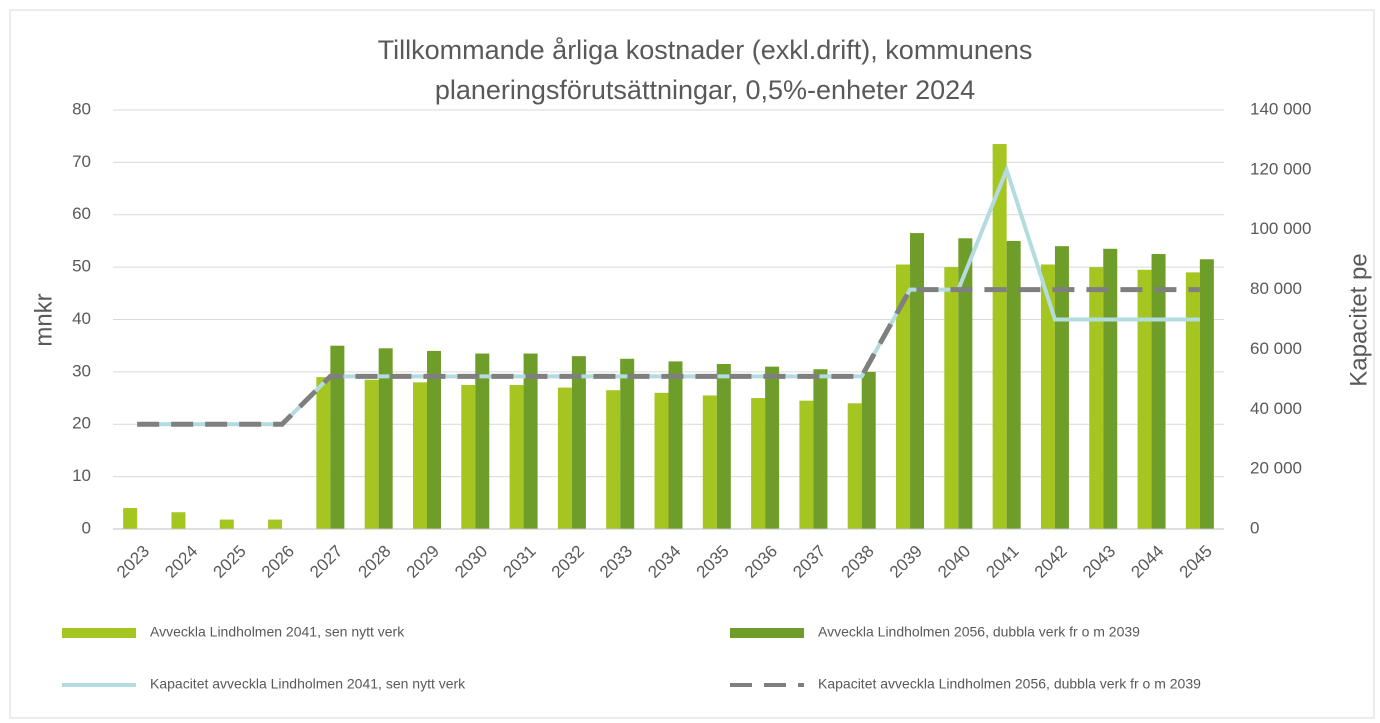 This screenshot has height=723, width=1380. Describe the element at coordinates (81, 108) in the screenshot. I see `y-tick-label: 80` at that location.